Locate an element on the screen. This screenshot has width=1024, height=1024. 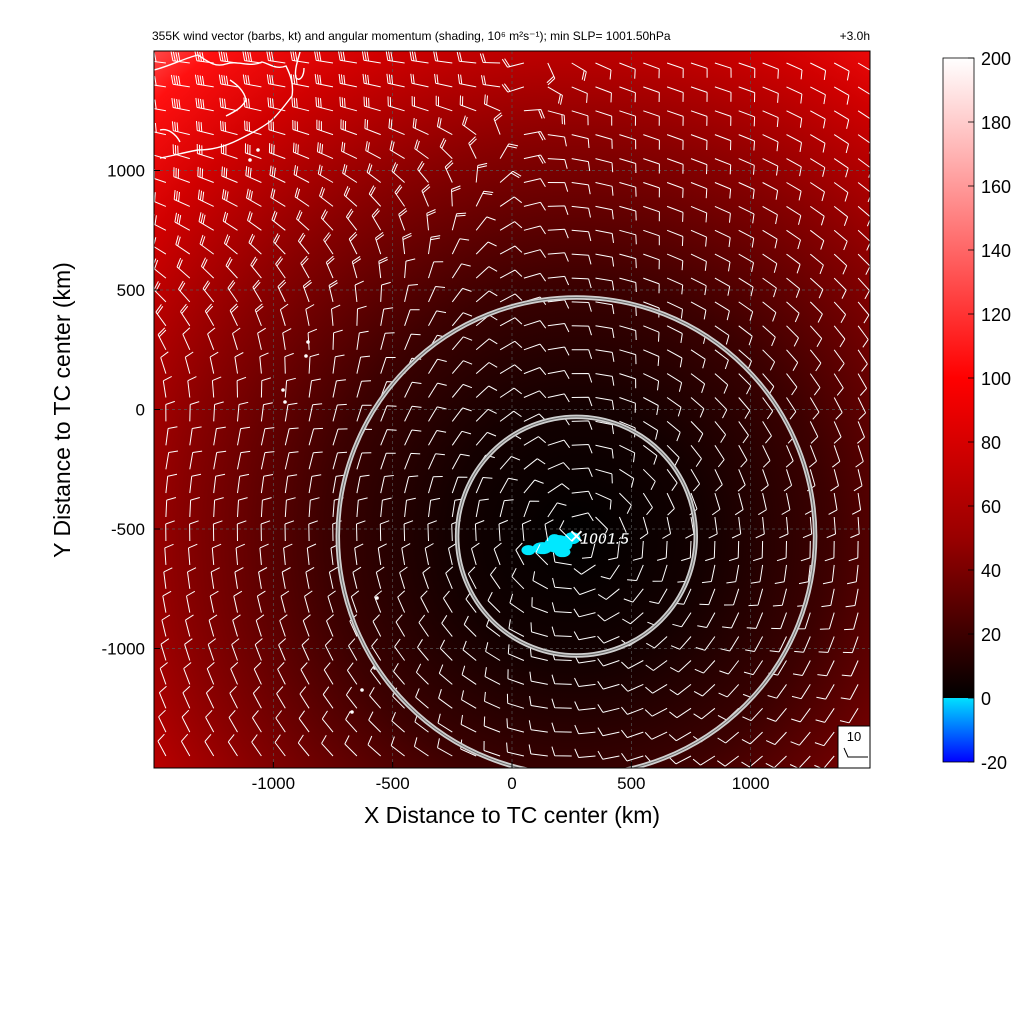
x-tick-label: 1000 is located at coordinates (751, 783).